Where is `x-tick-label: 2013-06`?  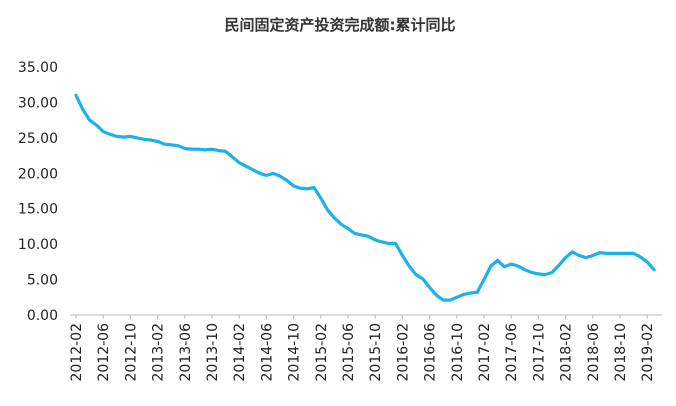
x-tick-label: 2013-06 is located at coordinates (186, 352).